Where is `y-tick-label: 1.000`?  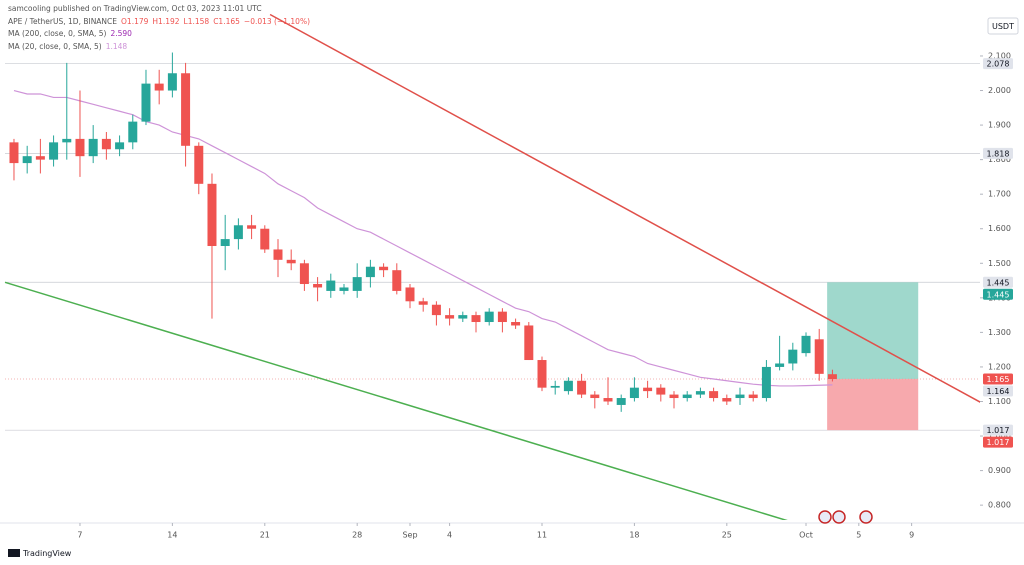 y-tick-label: 1.000 is located at coordinates (999, 436).